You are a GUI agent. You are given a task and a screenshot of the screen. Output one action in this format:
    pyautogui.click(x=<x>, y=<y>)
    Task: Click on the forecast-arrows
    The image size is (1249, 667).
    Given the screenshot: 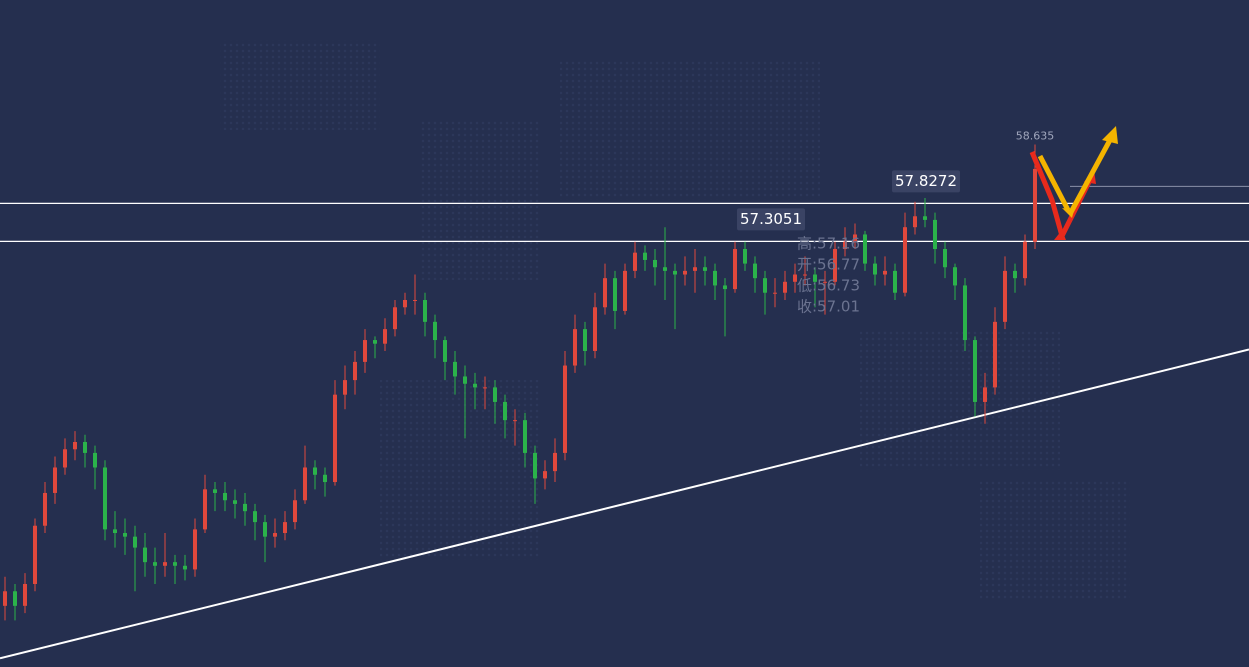 What is the action you would take?
    pyautogui.click(x=1073, y=183)
    